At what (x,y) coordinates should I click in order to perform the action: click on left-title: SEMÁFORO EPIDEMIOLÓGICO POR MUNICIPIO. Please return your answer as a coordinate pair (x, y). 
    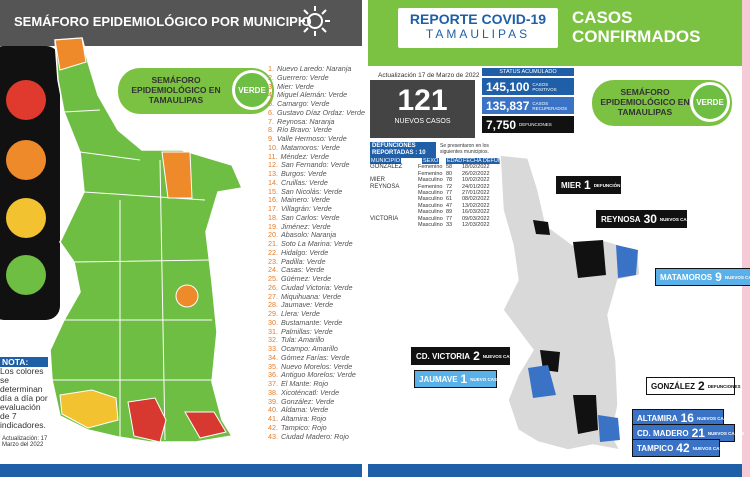
    Looking at the image, I should click on (163, 21).